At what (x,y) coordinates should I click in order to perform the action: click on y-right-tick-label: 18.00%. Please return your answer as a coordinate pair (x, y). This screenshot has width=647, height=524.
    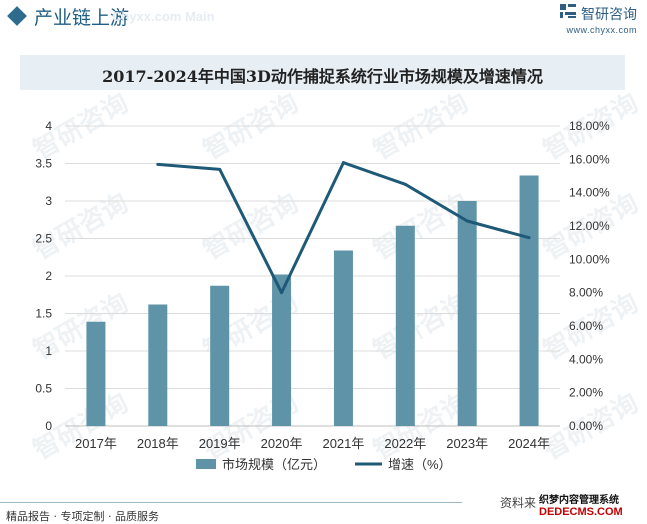
    Looking at the image, I should click on (589, 126).